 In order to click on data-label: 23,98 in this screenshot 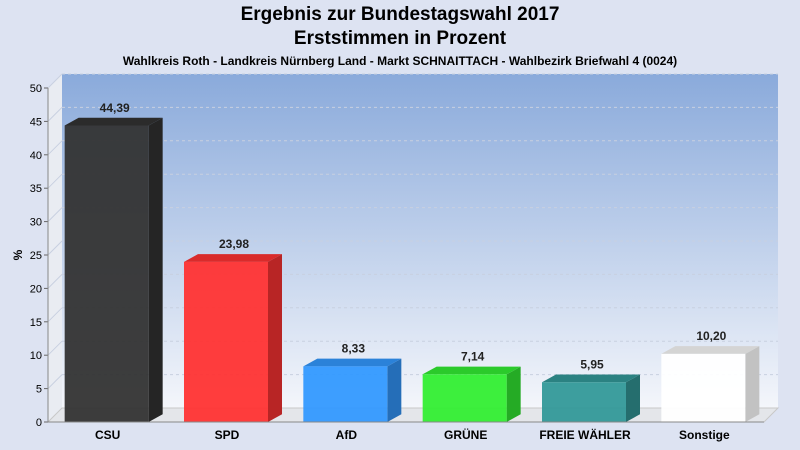, I will do `click(234, 244)`.